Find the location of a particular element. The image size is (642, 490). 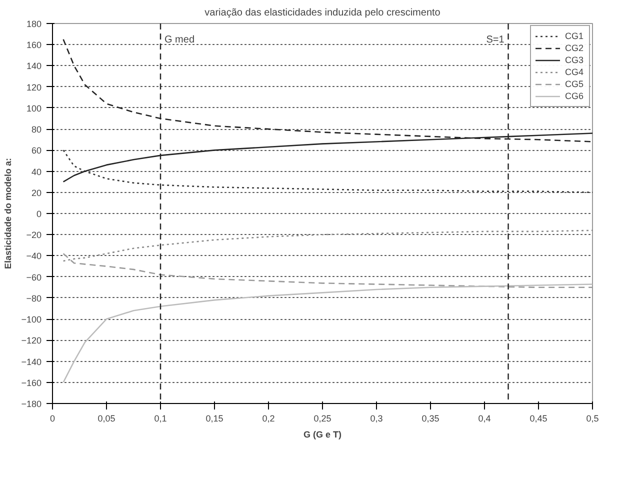

y-tick-label: −120 is located at coordinates (31, 341).